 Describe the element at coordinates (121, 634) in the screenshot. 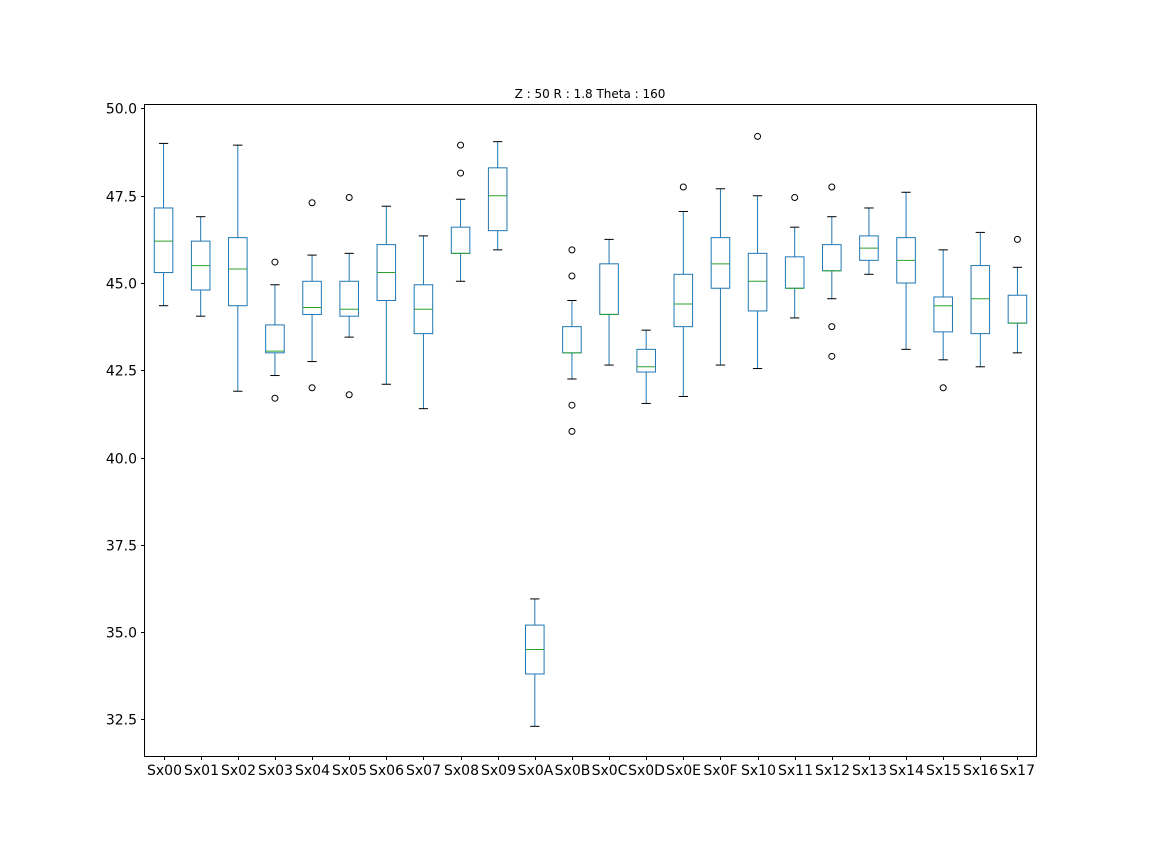

I see `y-tick-label: 35.0` at that location.